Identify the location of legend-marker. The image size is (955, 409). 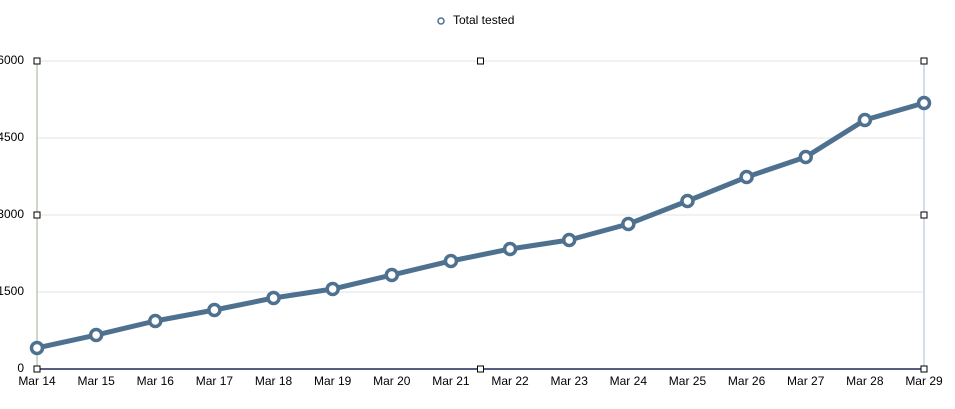
(441, 21).